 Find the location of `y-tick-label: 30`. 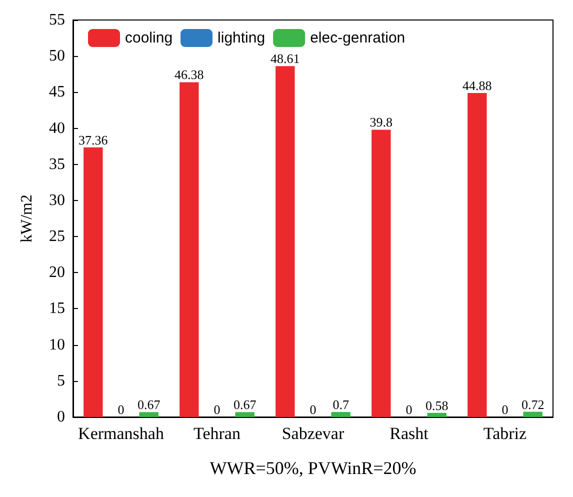

y-tick-label: 30 is located at coordinates (57, 200).